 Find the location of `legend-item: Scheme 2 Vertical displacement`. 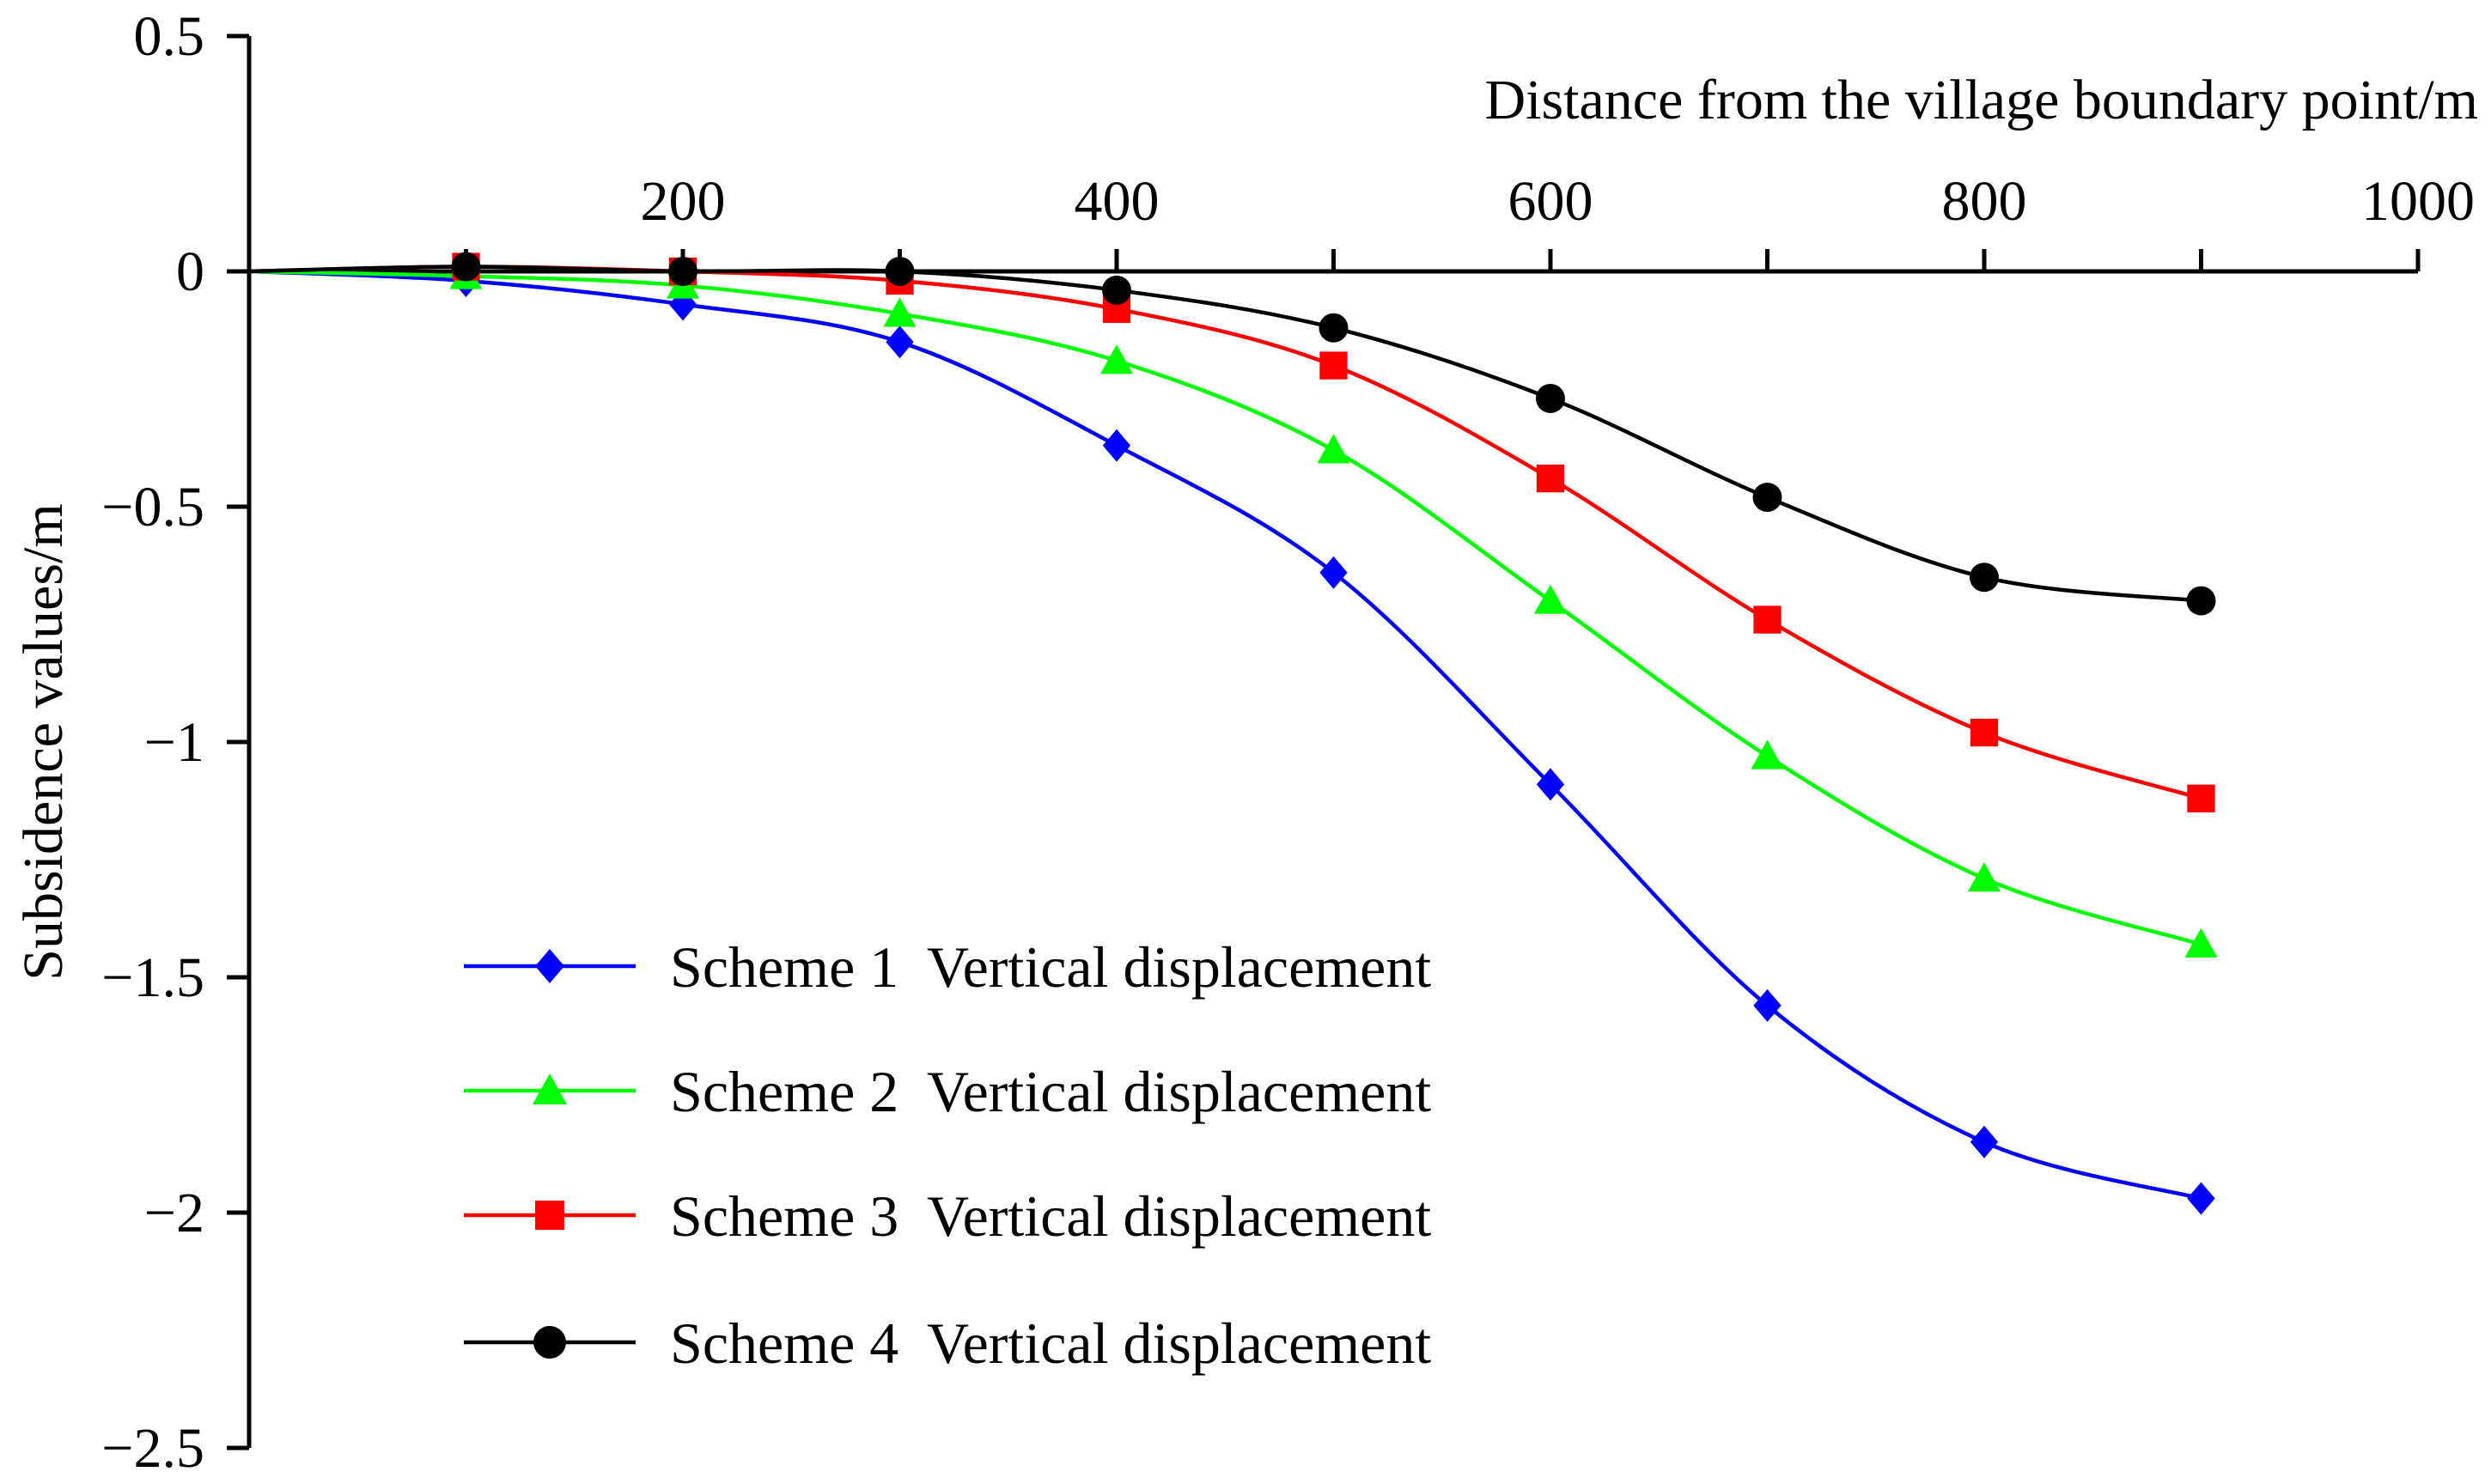

legend-item: Scheme 2 Vertical displacement is located at coordinates (947, 1092).